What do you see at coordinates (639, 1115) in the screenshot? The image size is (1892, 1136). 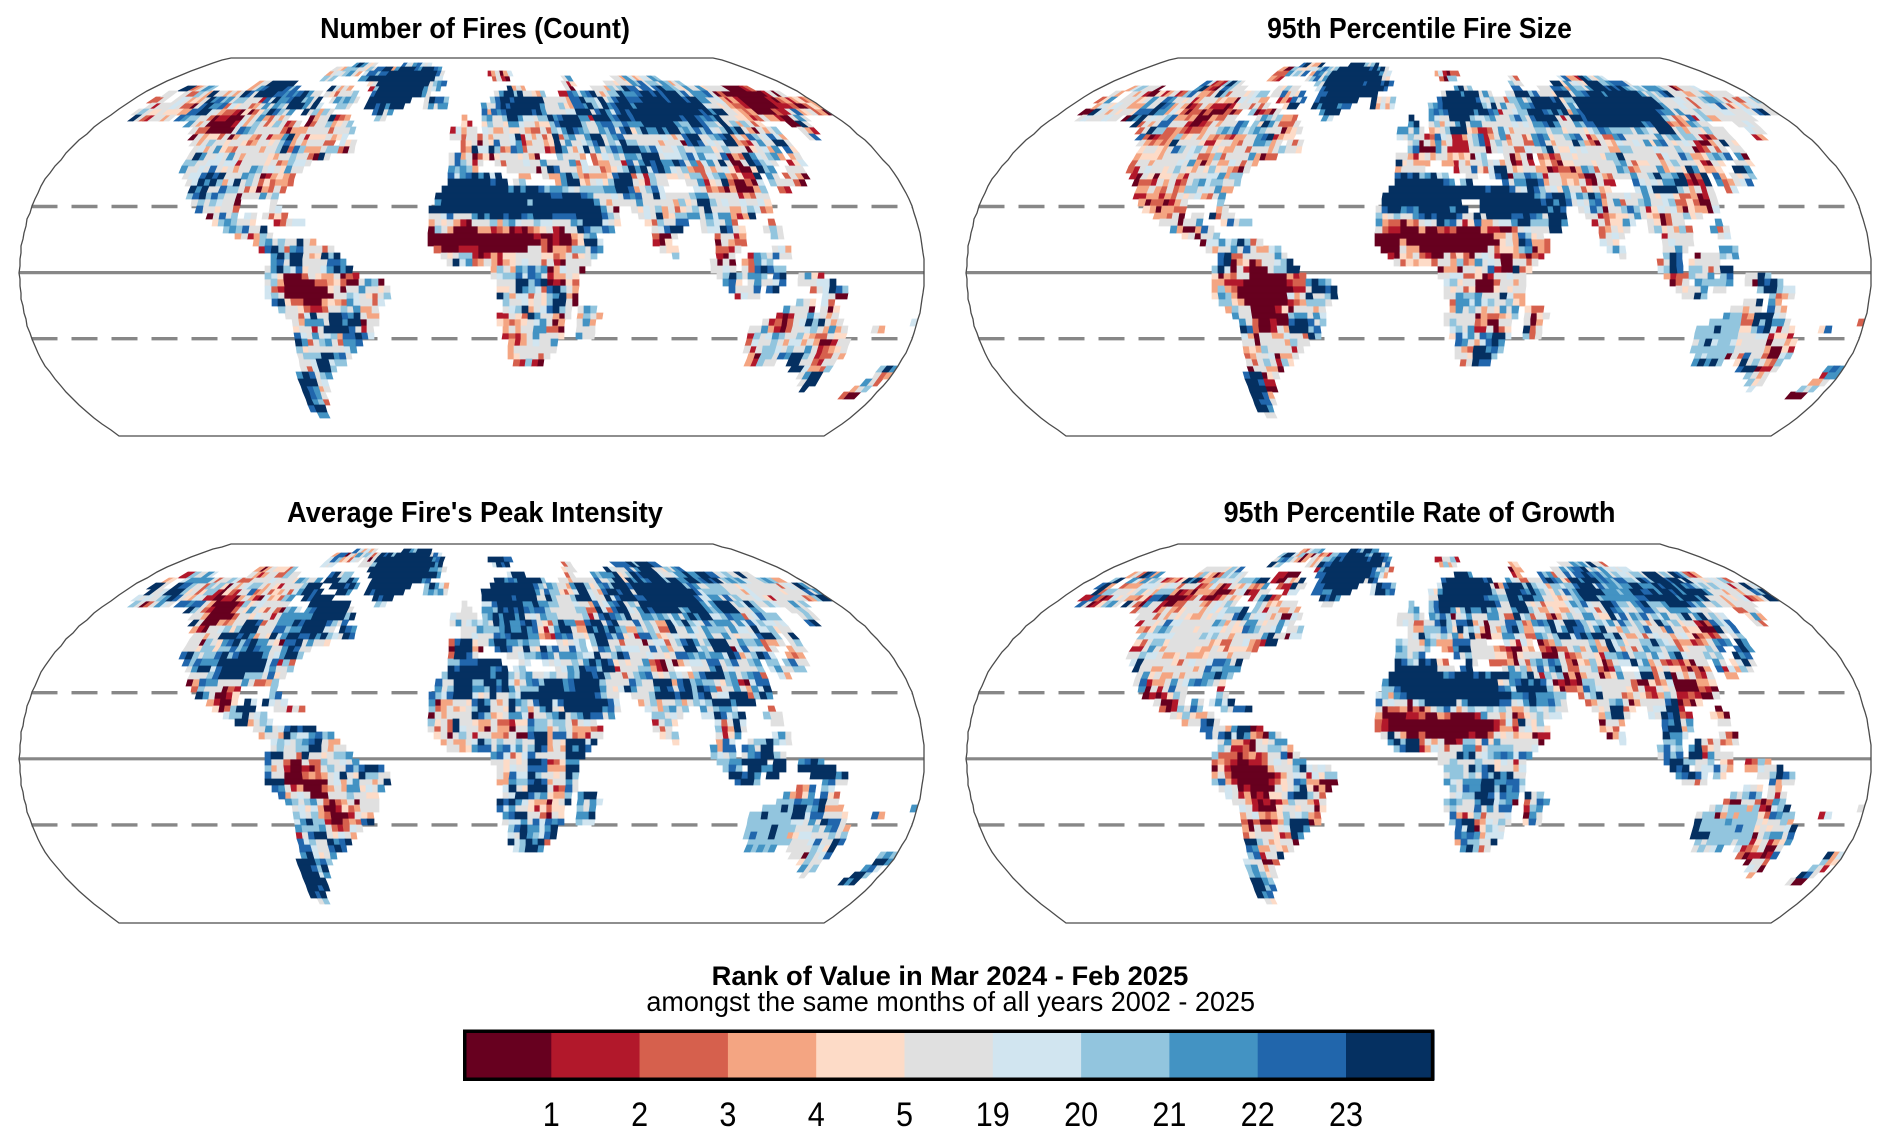 I see `svg-text: 2` at bounding box center [639, 1115].